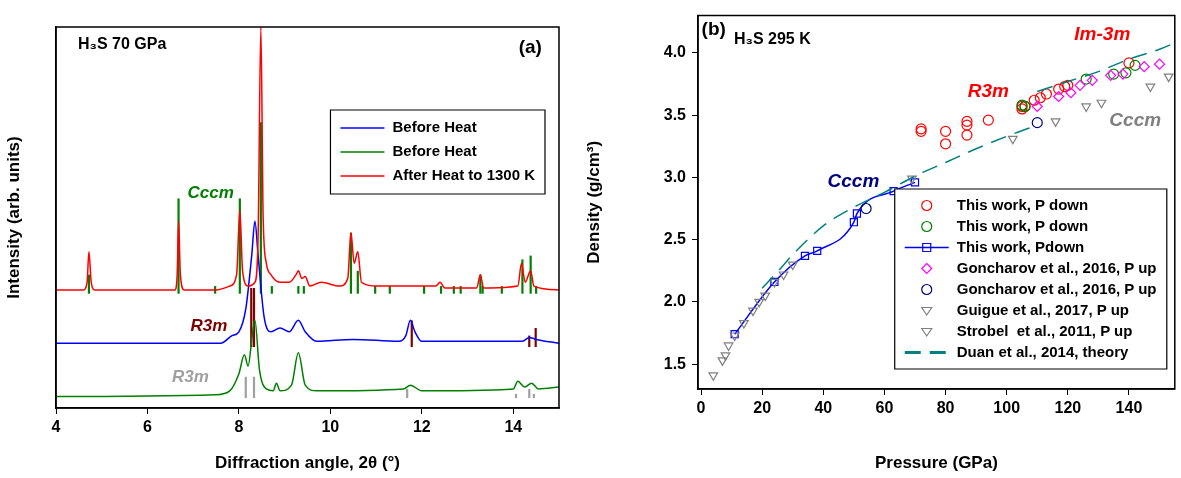 Image resolution: width=1181 pixels, height=478 pixels. I want to click on x-tick-label: 100, so click(1007, 408).